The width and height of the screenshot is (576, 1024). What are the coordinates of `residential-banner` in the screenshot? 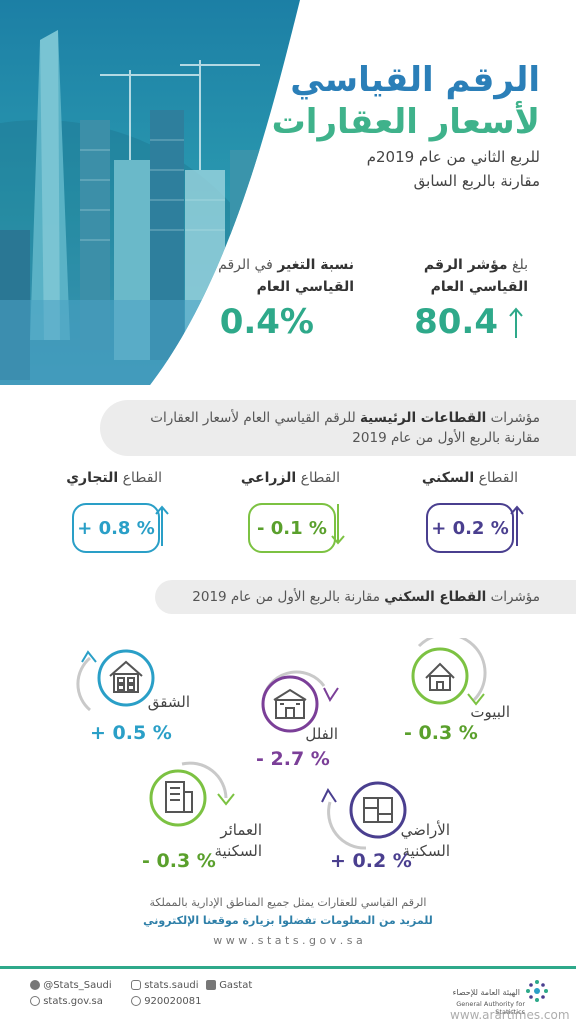 It's located at (365, 597).